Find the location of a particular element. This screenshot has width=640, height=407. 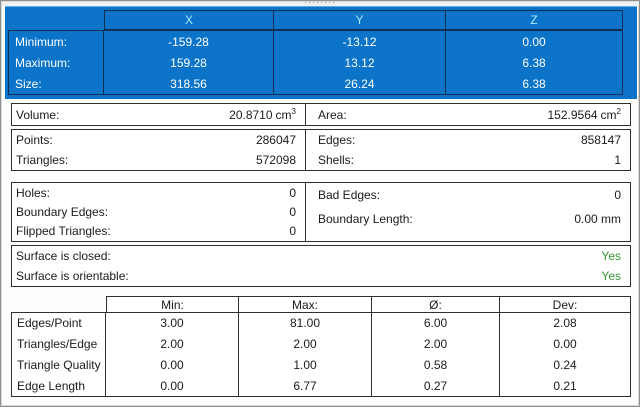

triangles-per-edge-avg: 2.00 is located at coordinates (436, 344).